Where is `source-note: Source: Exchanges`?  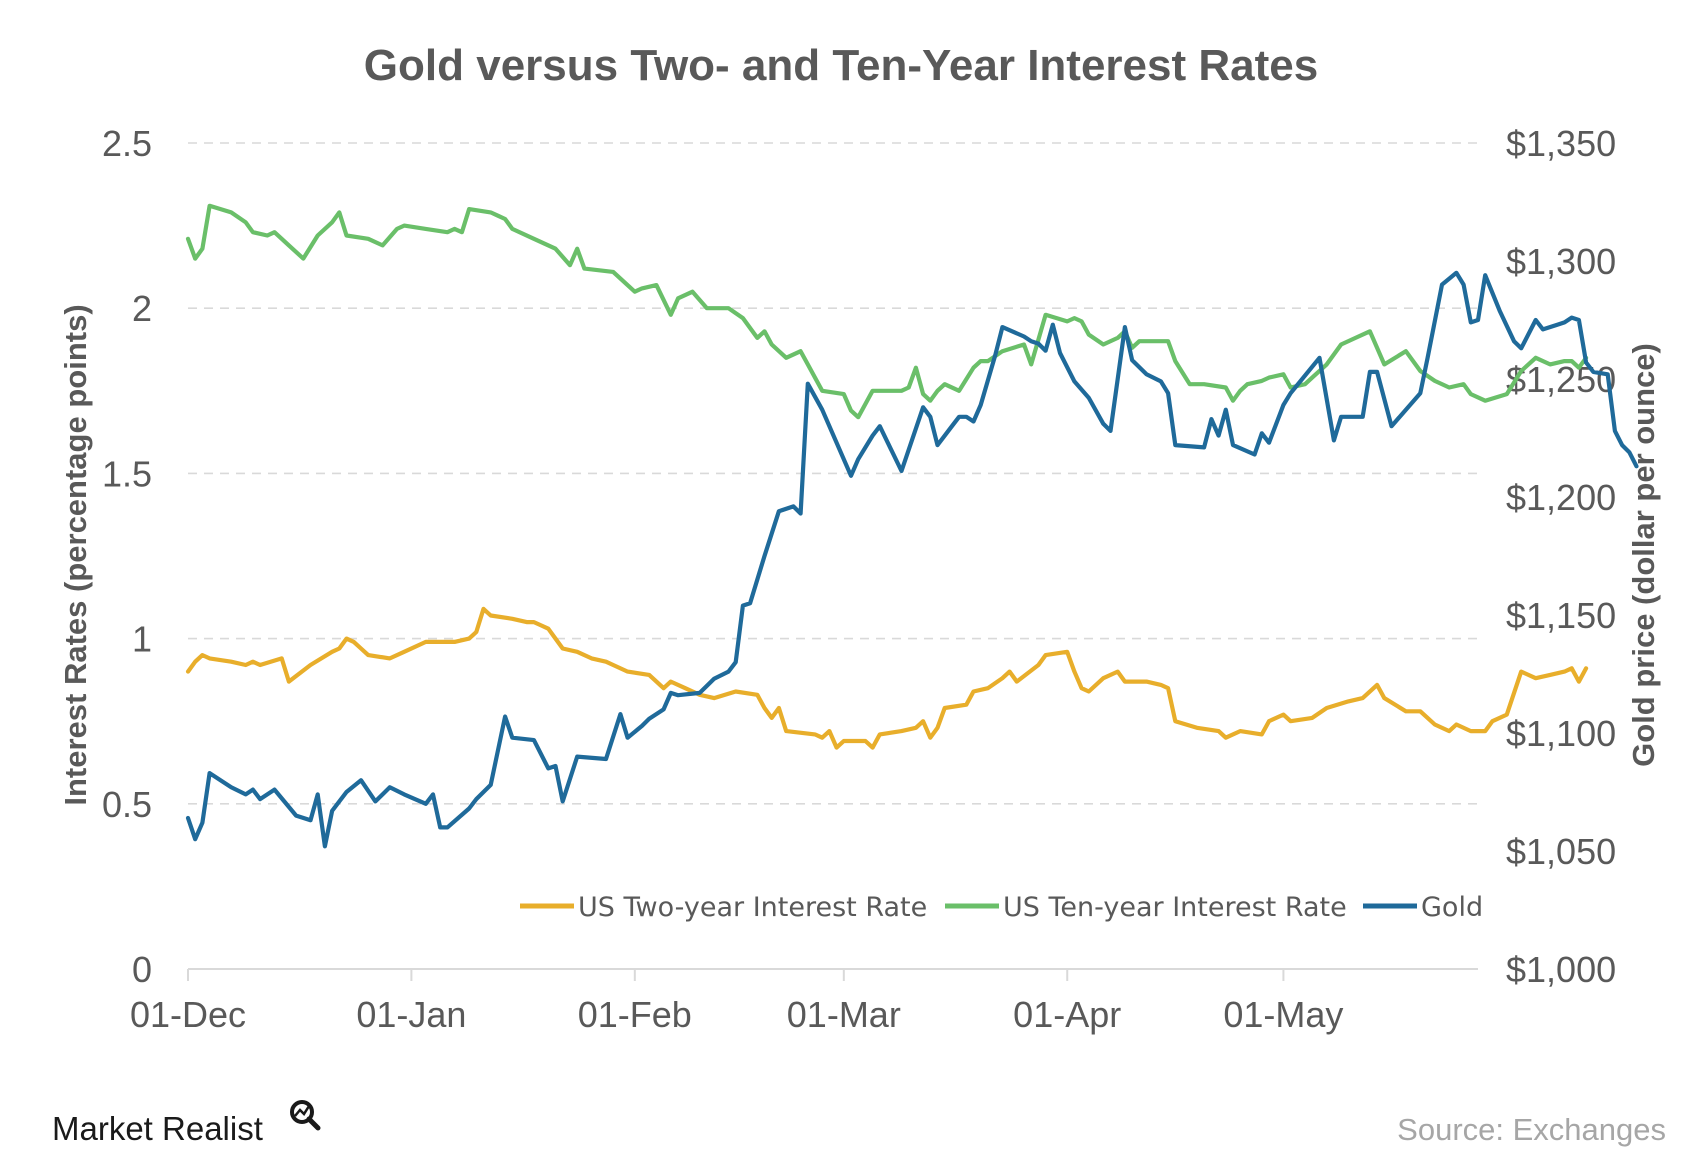
source-note: Source: Exchanges is located at coordinates (1531, 1129).